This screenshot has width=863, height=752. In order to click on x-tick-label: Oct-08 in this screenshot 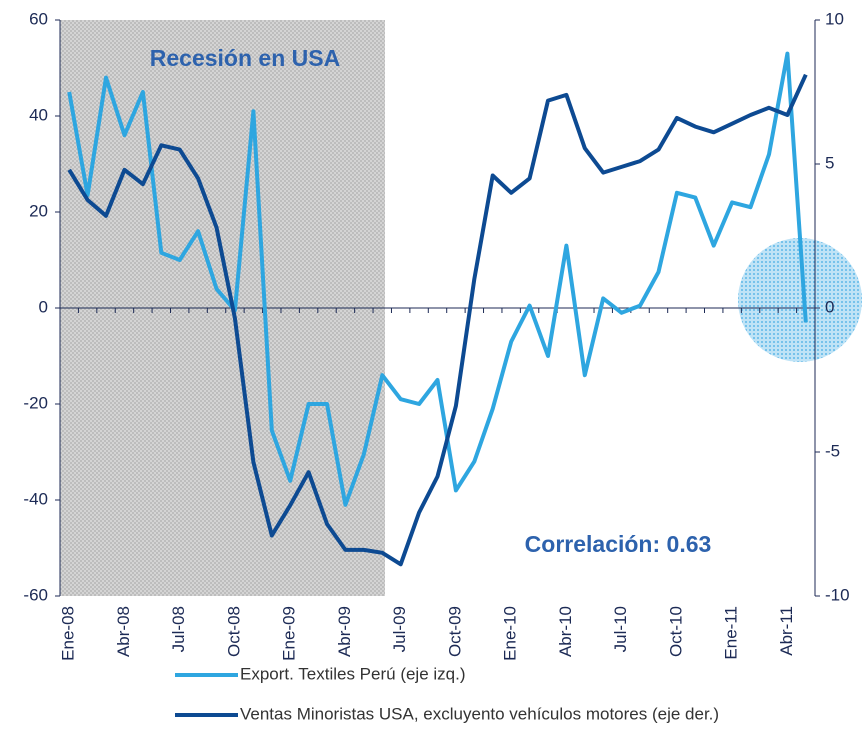, I will do `click(233, 631)`.